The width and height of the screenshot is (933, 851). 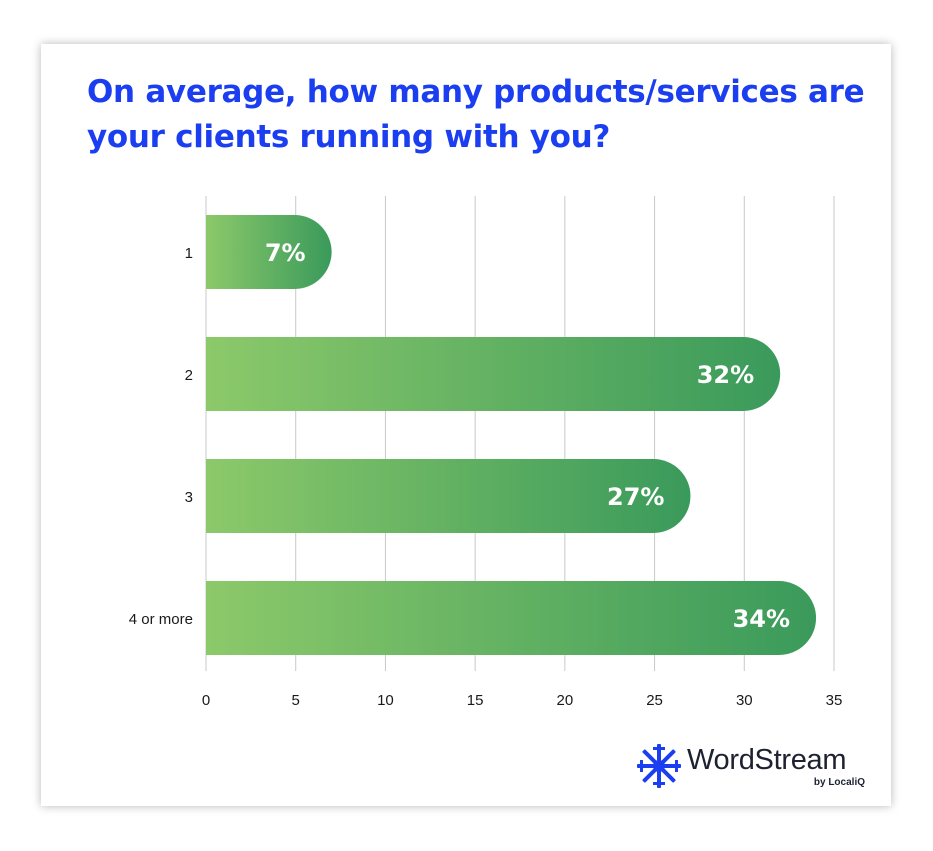 I want to click on bar-value-label: 34%, so click(x=761, y=619).